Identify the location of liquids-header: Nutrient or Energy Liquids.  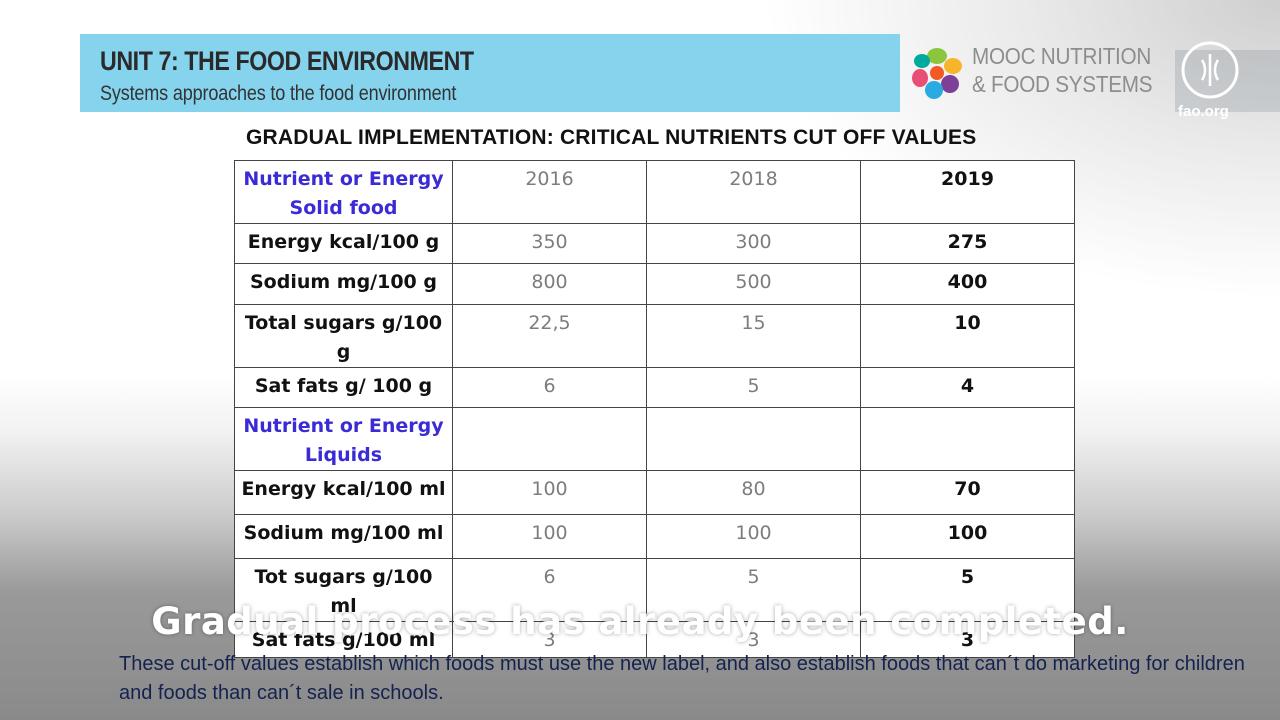
(343, 439).